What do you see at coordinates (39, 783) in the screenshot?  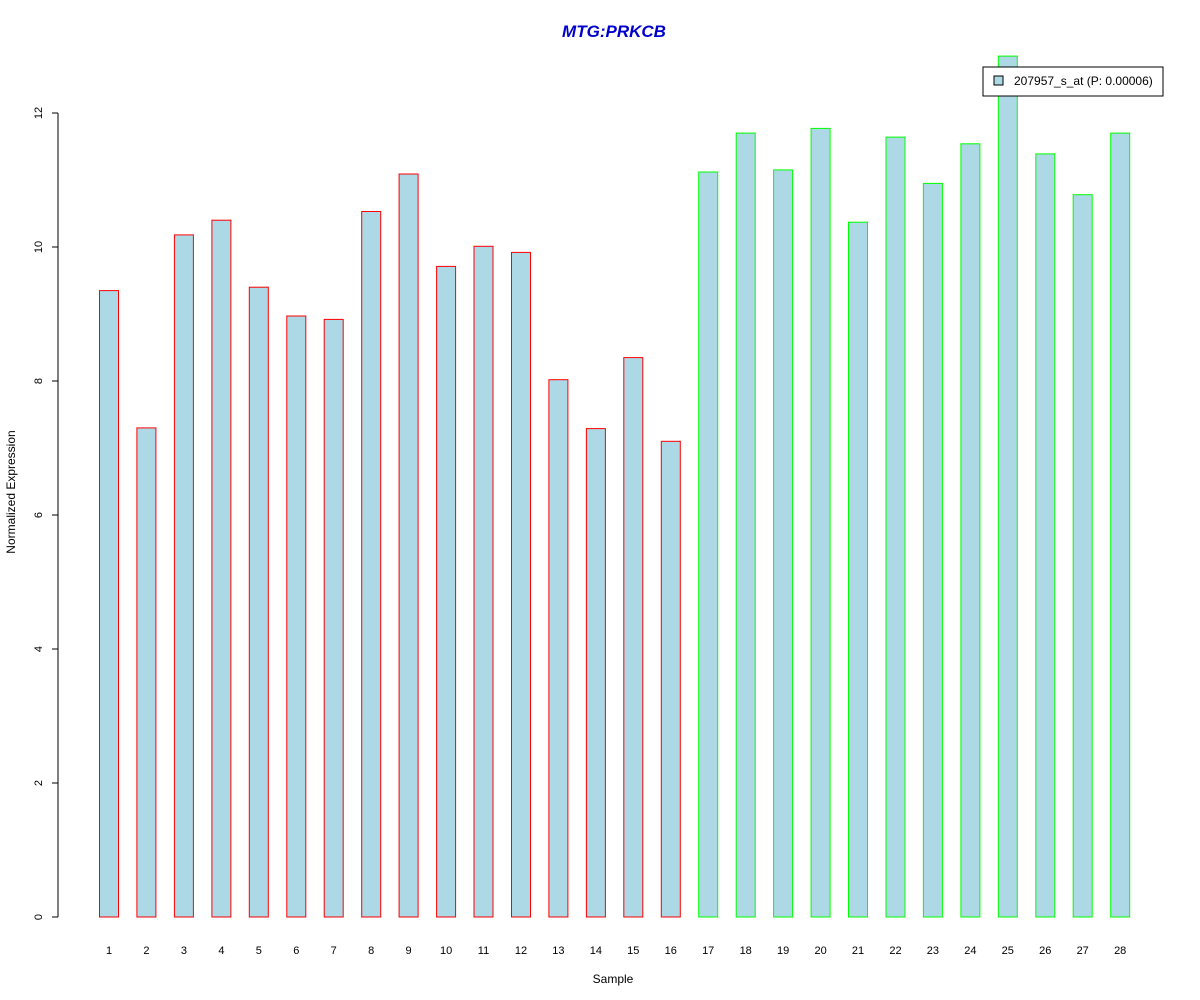 I see `y-tick-label: 2` at bounding box center [39, 783].